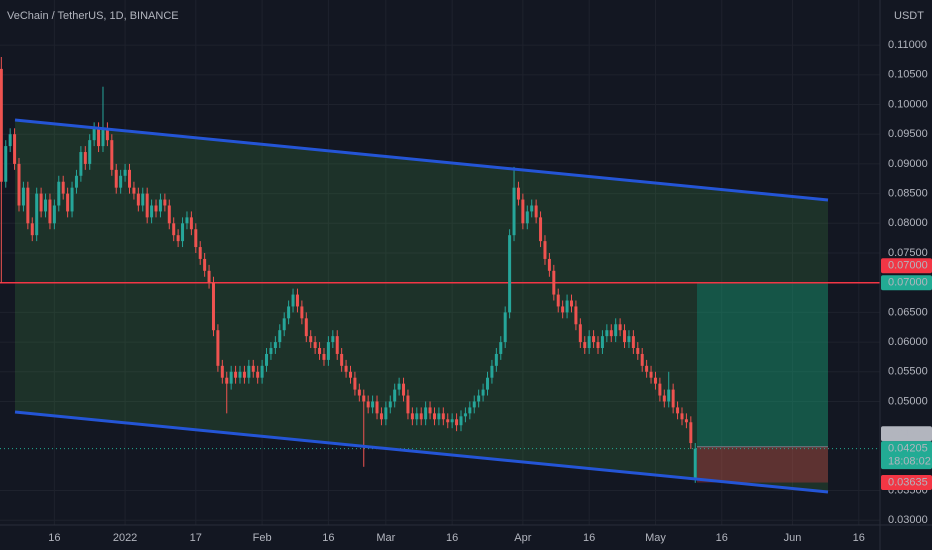 This screenshot has height=550, width=932. I want to click on price-label: 0.04237, so click(908, 434).